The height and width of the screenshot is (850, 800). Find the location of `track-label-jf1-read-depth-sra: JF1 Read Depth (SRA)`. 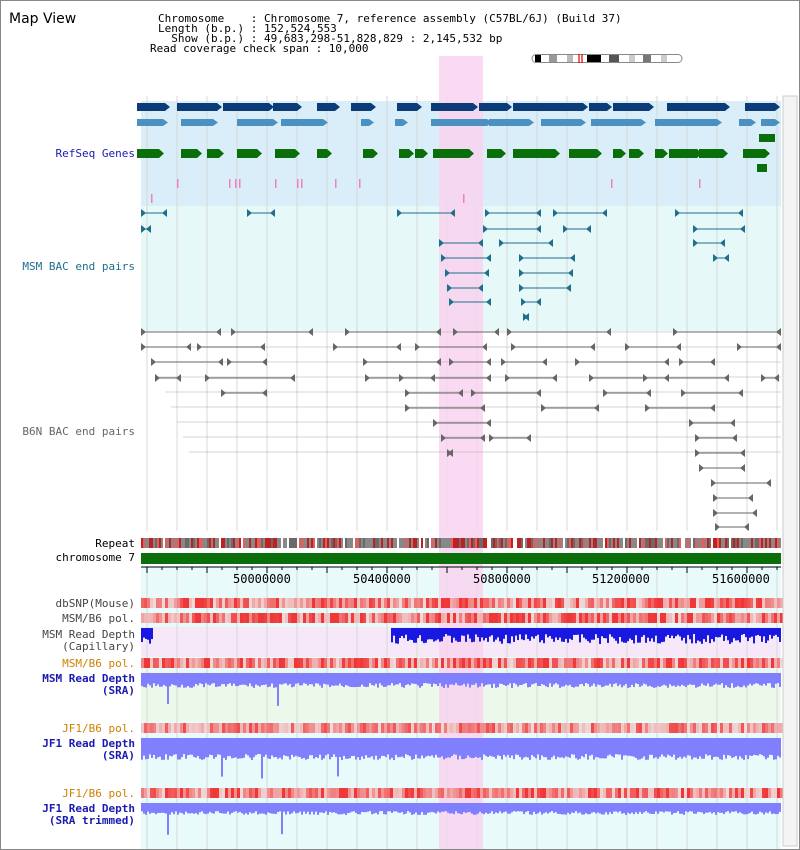

track-label-jf1-read-depth-sra: JF1 Read Depth (SRA) is located at coordinates (88, 749).